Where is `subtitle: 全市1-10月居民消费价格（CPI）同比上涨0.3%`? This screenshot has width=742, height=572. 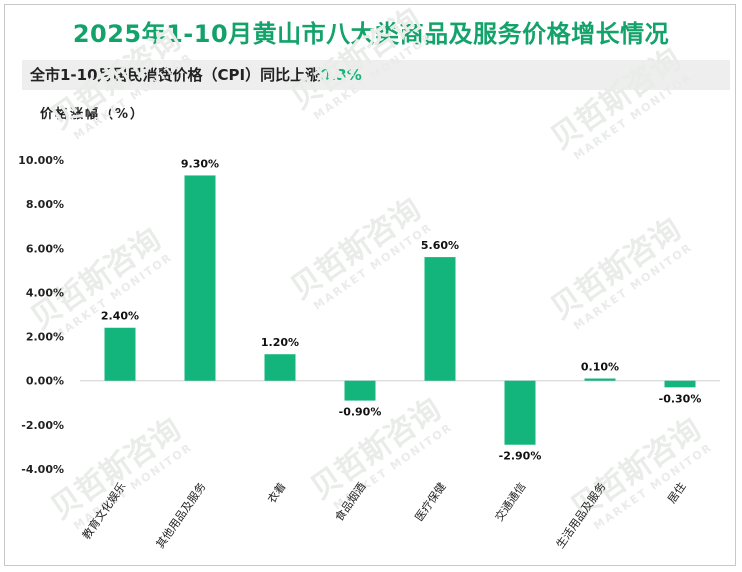
subtitle: 全市1-10月居民消费价格（CPI）同比上涨0.3% is located at coordinates (196, 74).